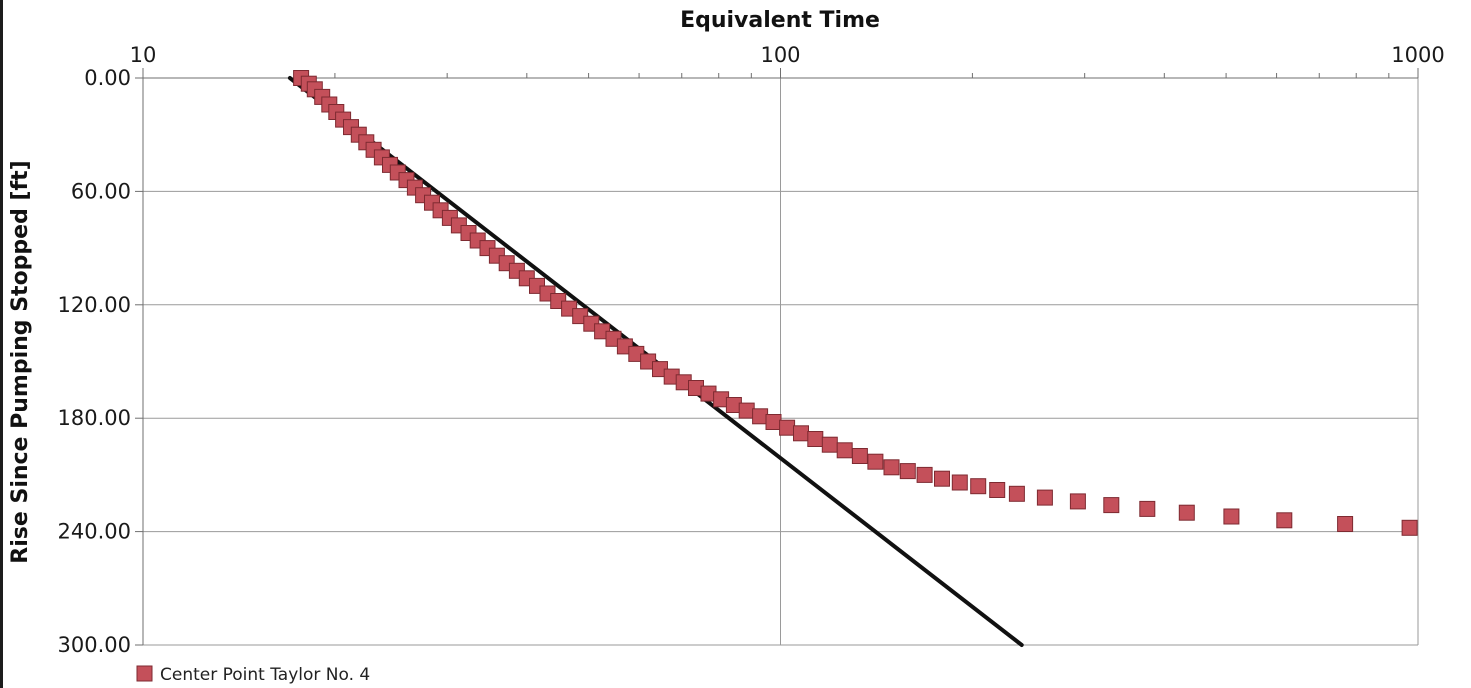  What do you see at coordinates (20, 361) in the screenshot?
I see `y-axis-title: Rise Since Pumping Stopped [ft]` at bounding box center [20, 361].